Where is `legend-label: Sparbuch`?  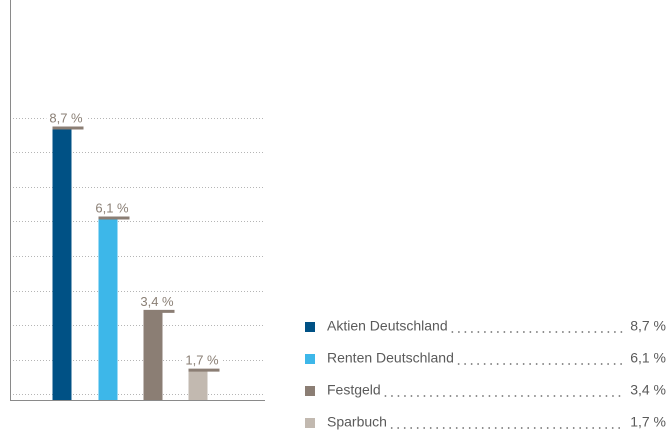 legend-label: Sparbuch is located at coordinates (357, 422).